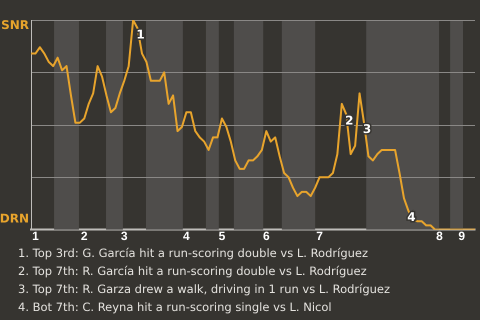 This screenshot has height=320, width=480. I want to click on text: 2. Top 7th: R. García hit a run-scoring double vs L. Rodríguez, so click(193, 271).